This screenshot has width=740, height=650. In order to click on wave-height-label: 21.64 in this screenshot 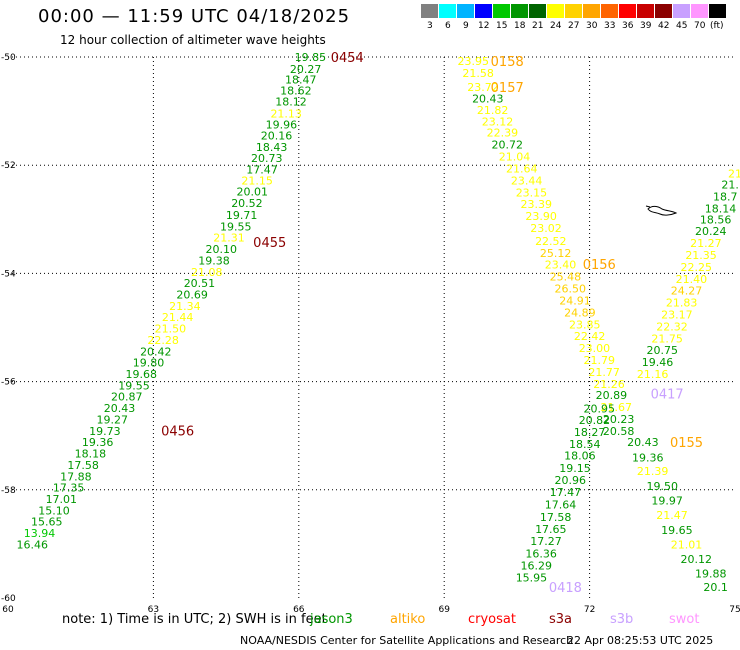, I will do `click(522, 168)`.